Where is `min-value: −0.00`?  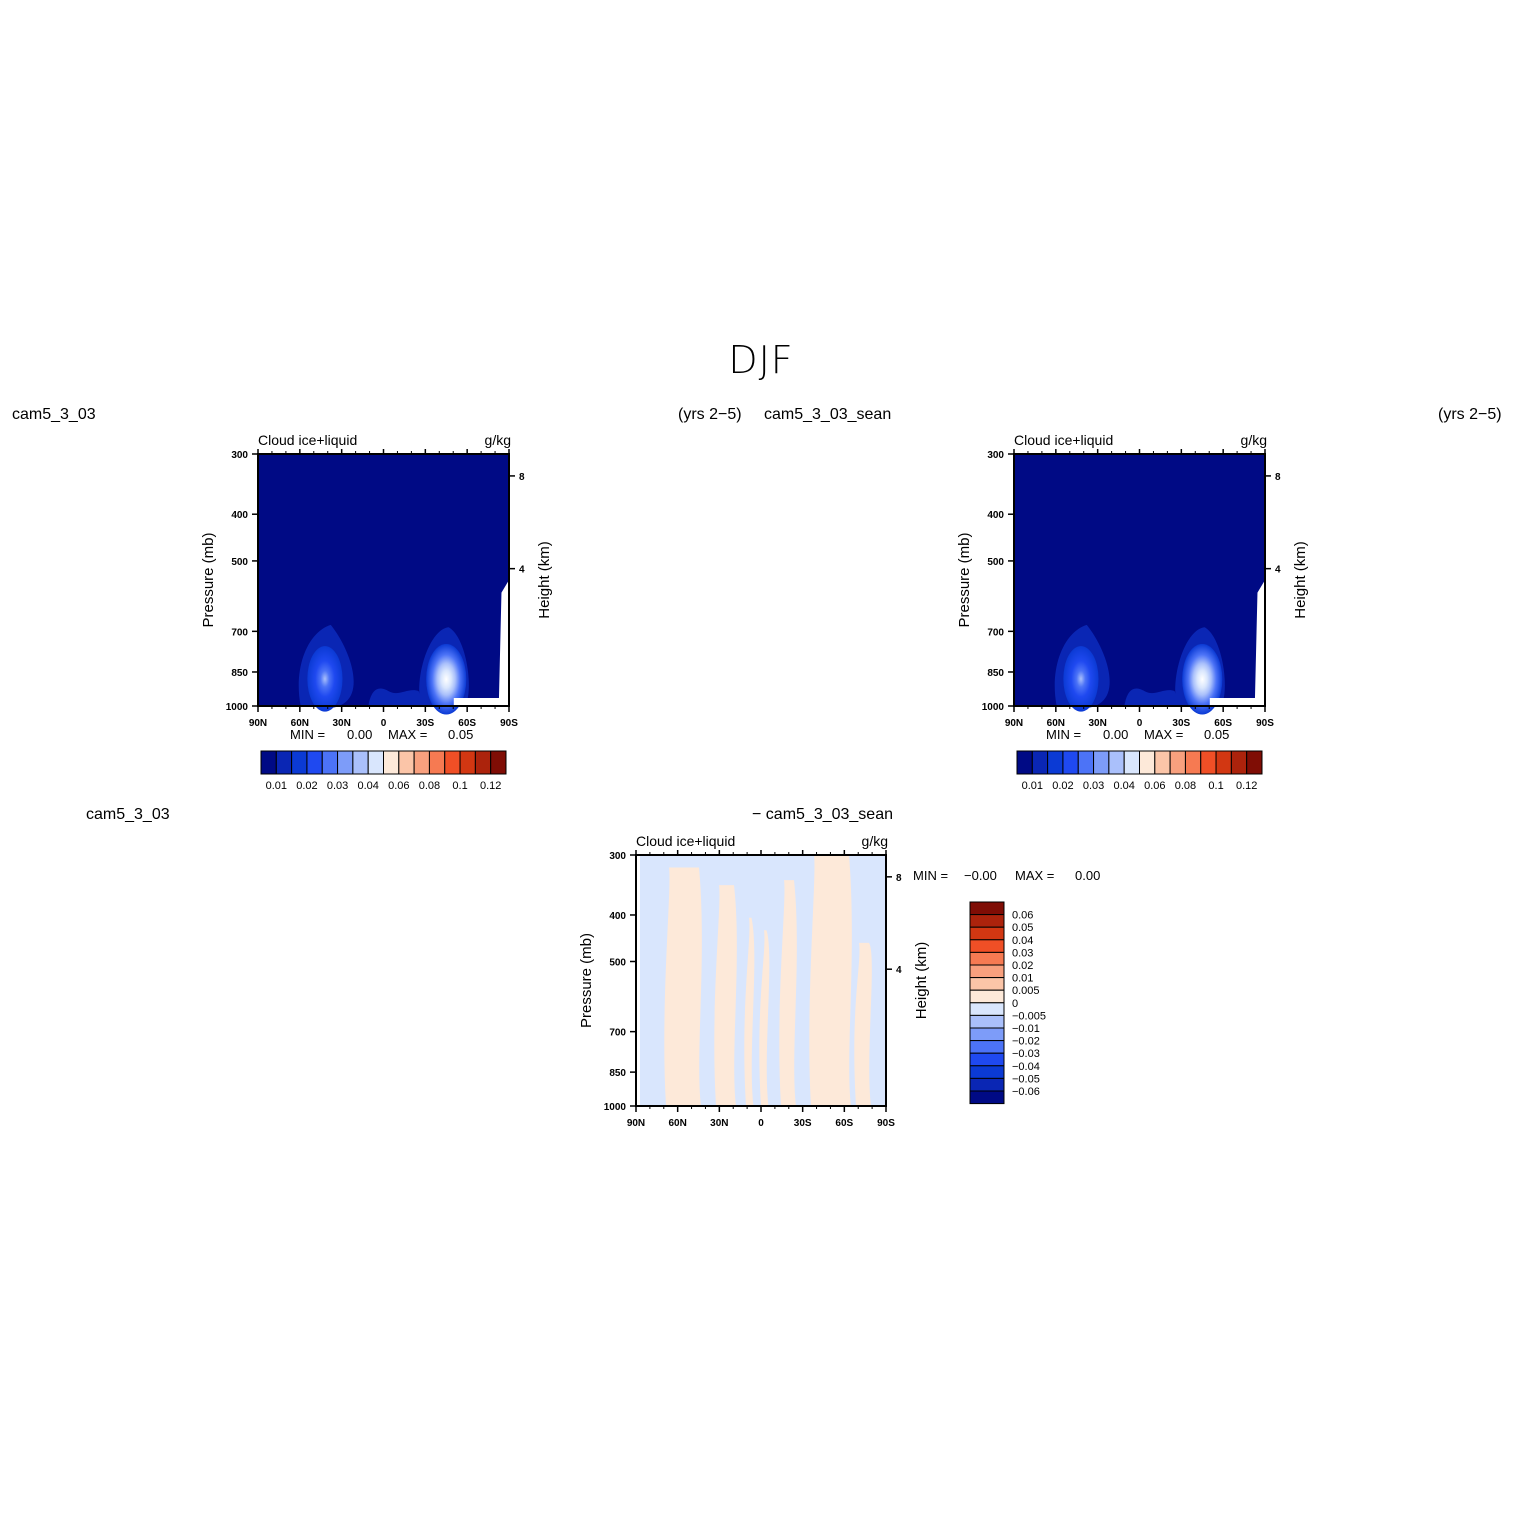 min-value: −0.00 is located at coordinates (980, 875).